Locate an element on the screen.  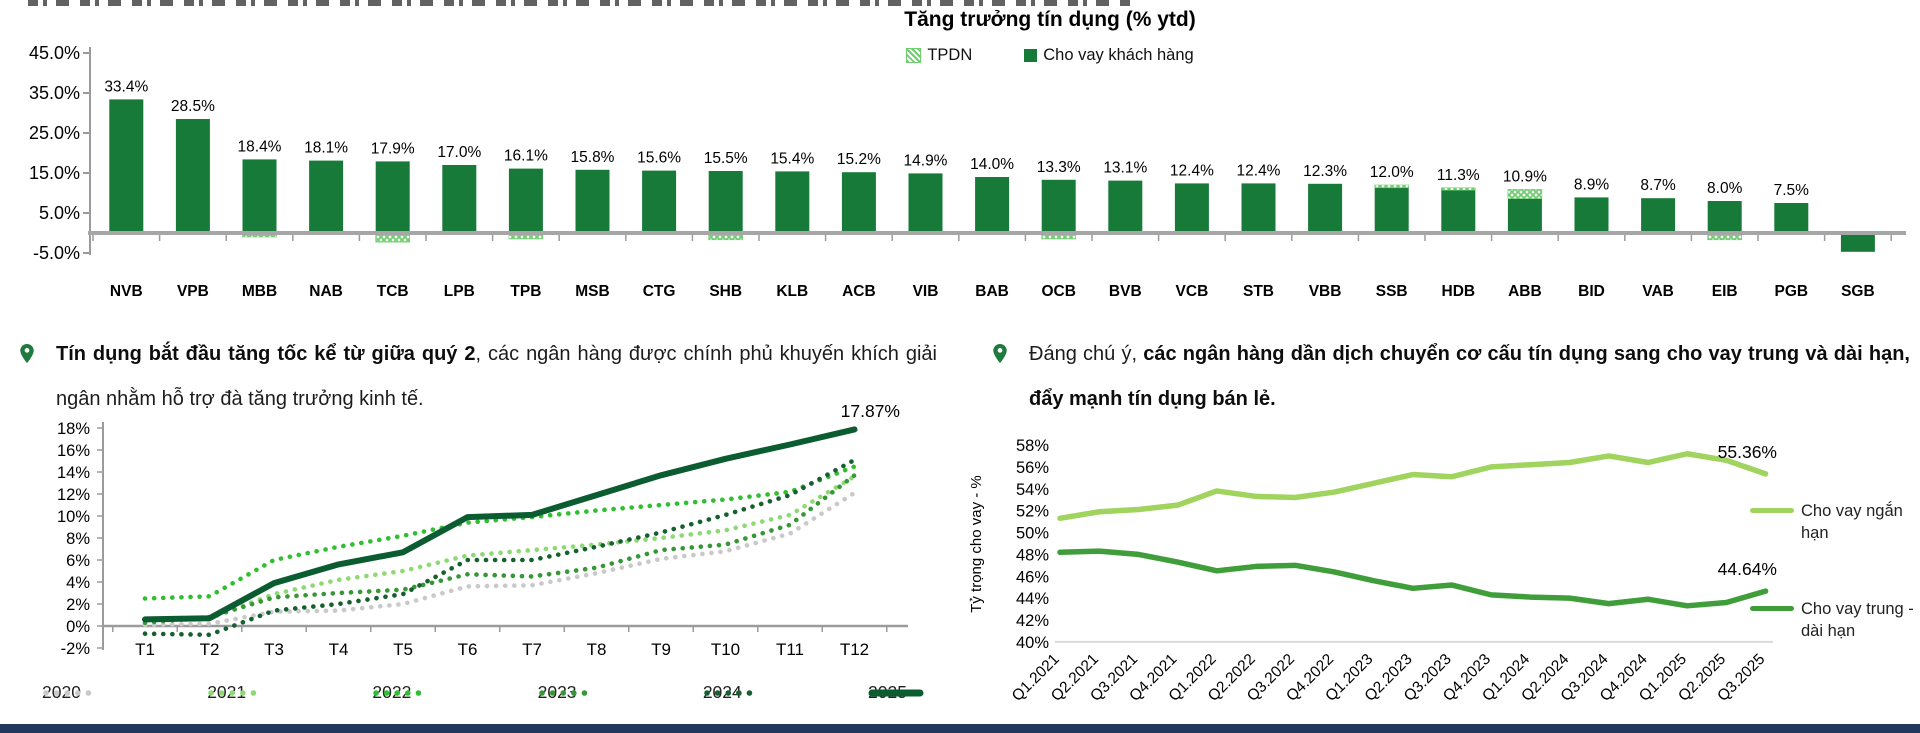
footer-bar is located at coordinates (960, 728).